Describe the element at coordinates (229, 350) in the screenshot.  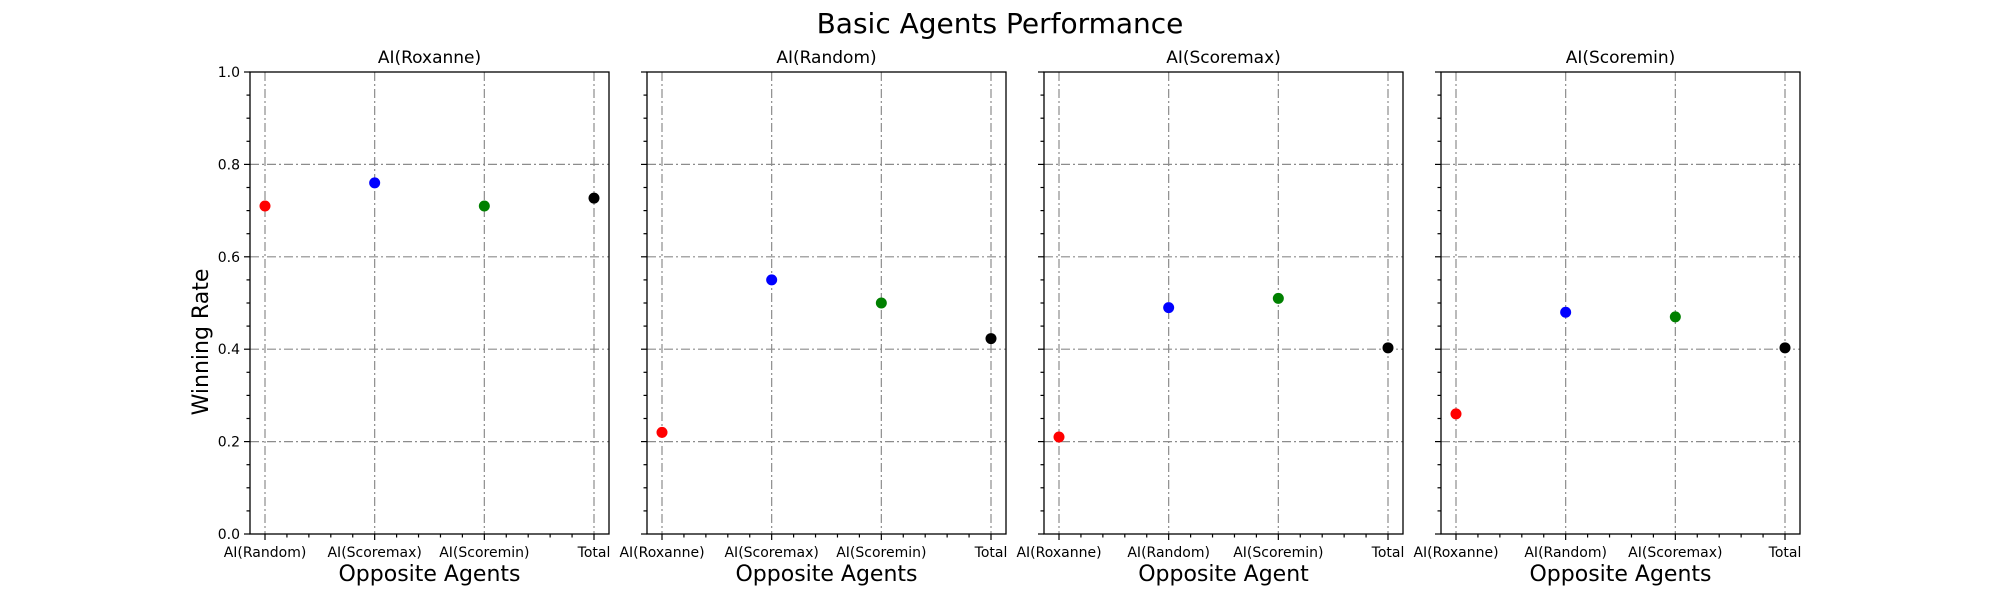
I see `y-tick-label: 0.4` at that location.